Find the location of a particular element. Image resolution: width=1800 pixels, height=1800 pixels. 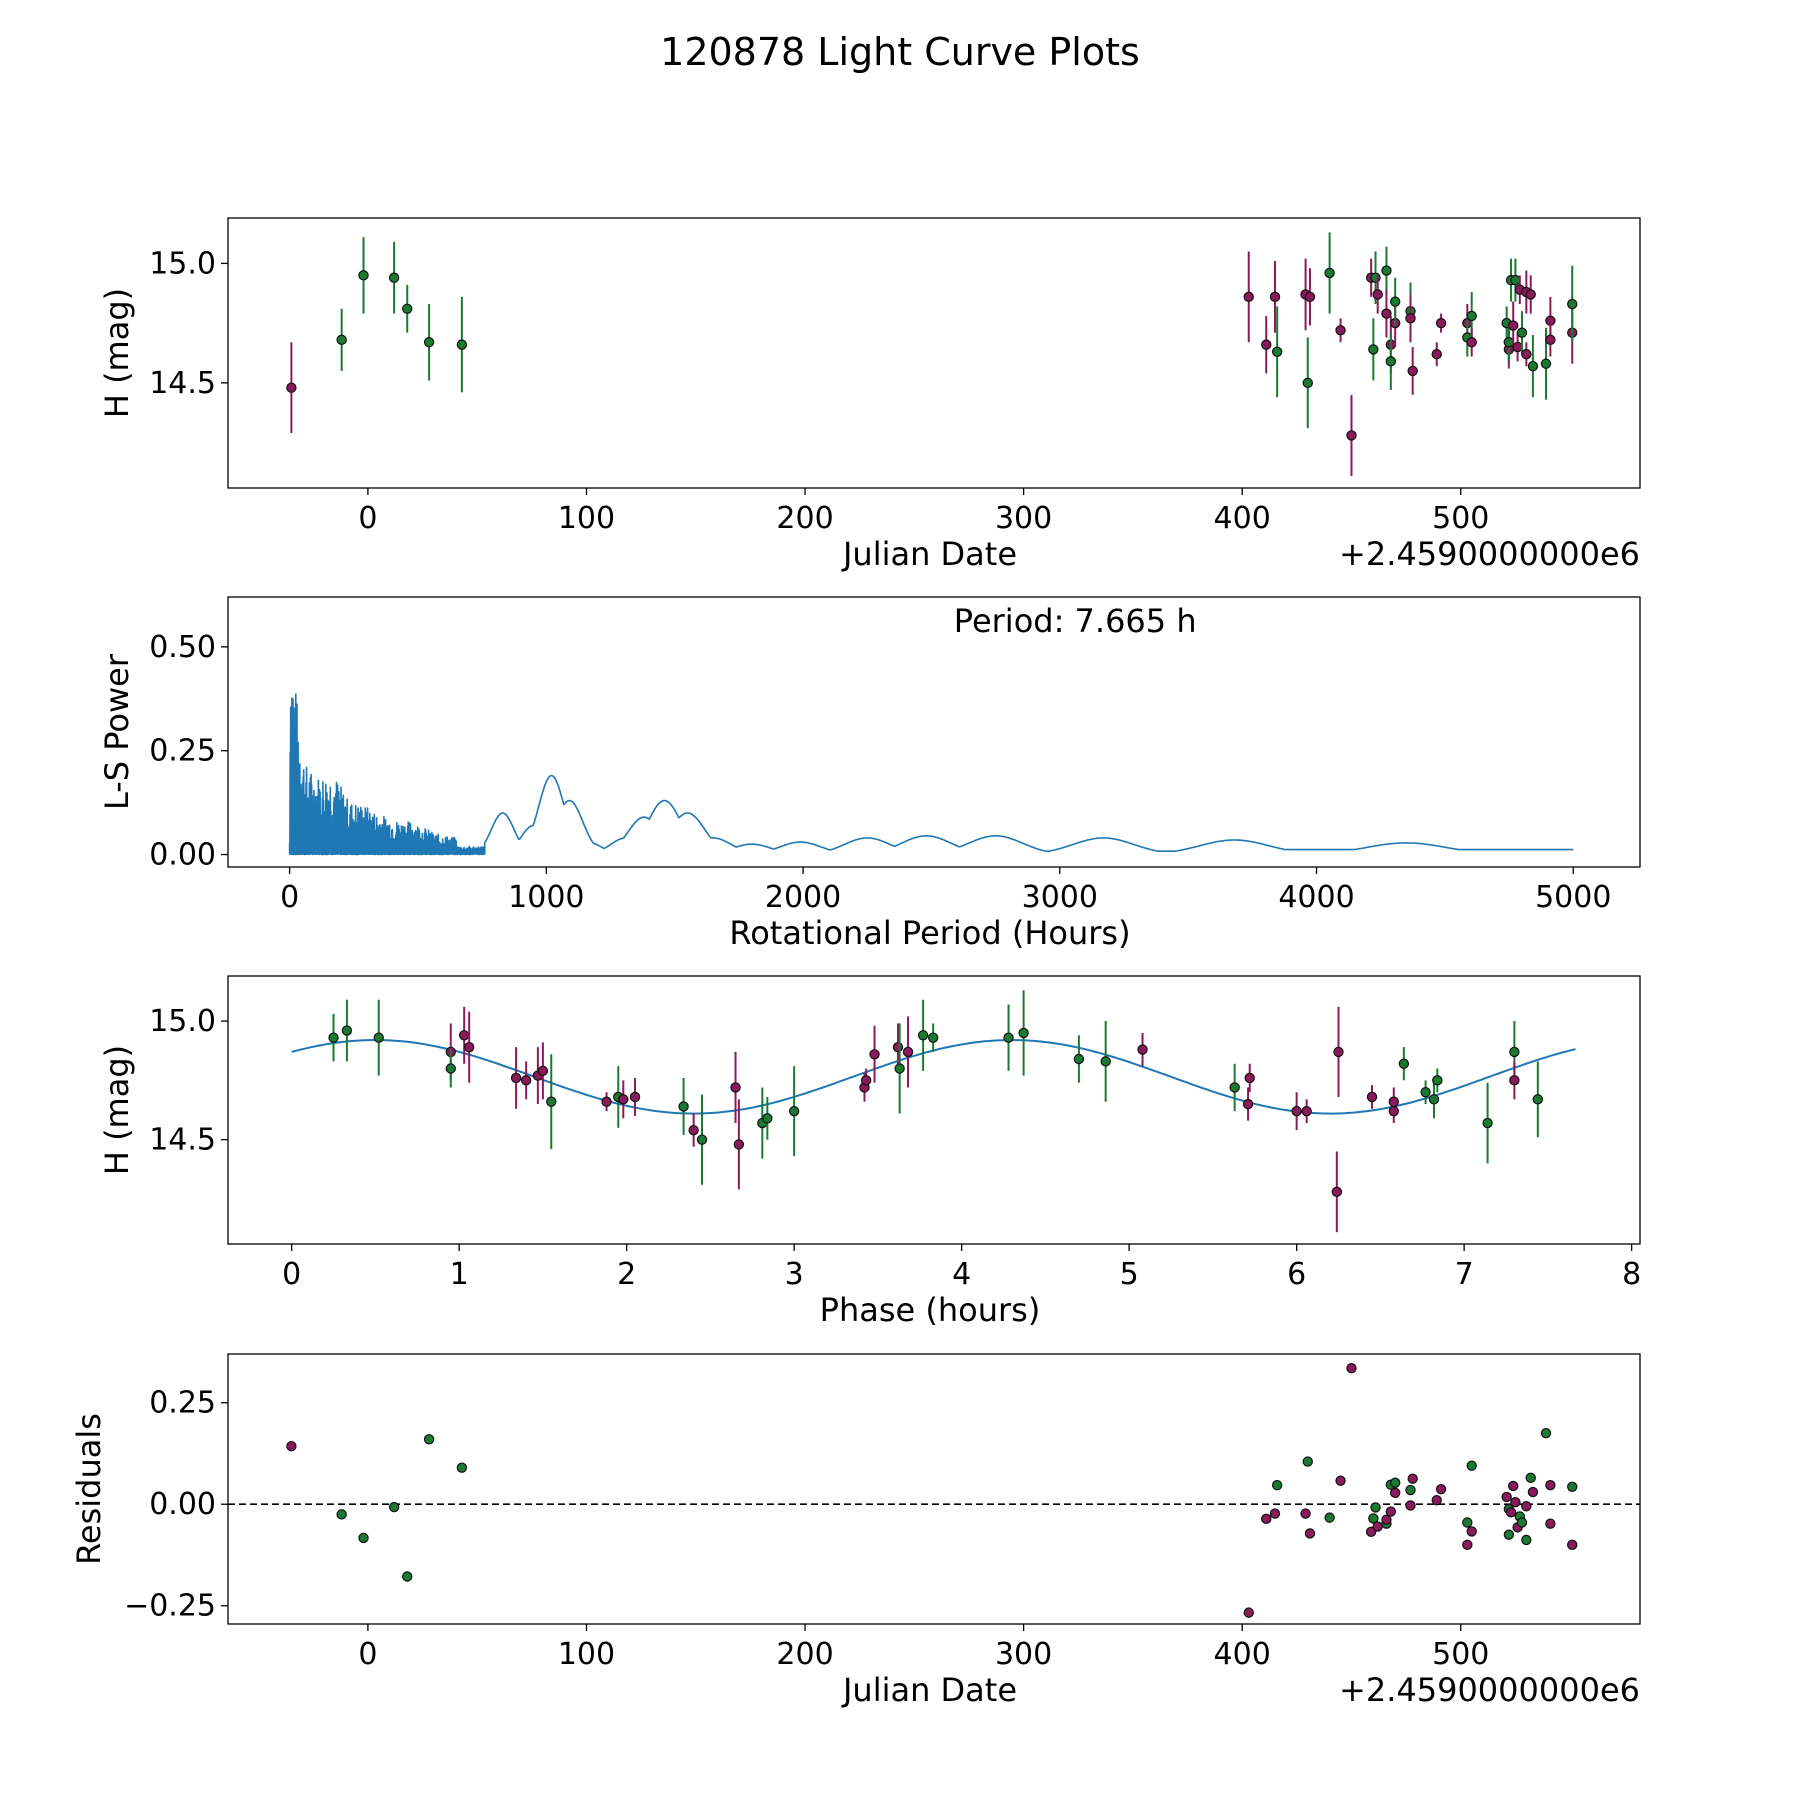

ticks: 0 100 200 300 400 500 −0.25 0.00 0.25 is located at coordinates (806, 1529).